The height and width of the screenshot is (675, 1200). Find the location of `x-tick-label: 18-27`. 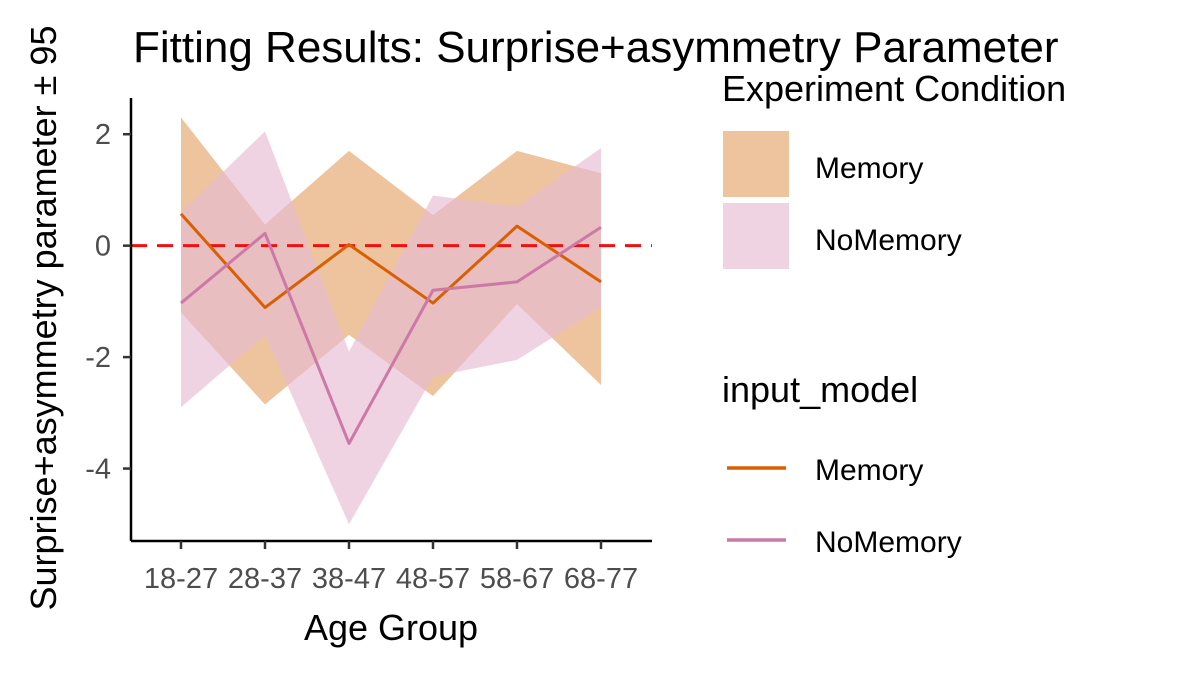

x-tick-label: 18-27 is located at coordinates (181, 579).